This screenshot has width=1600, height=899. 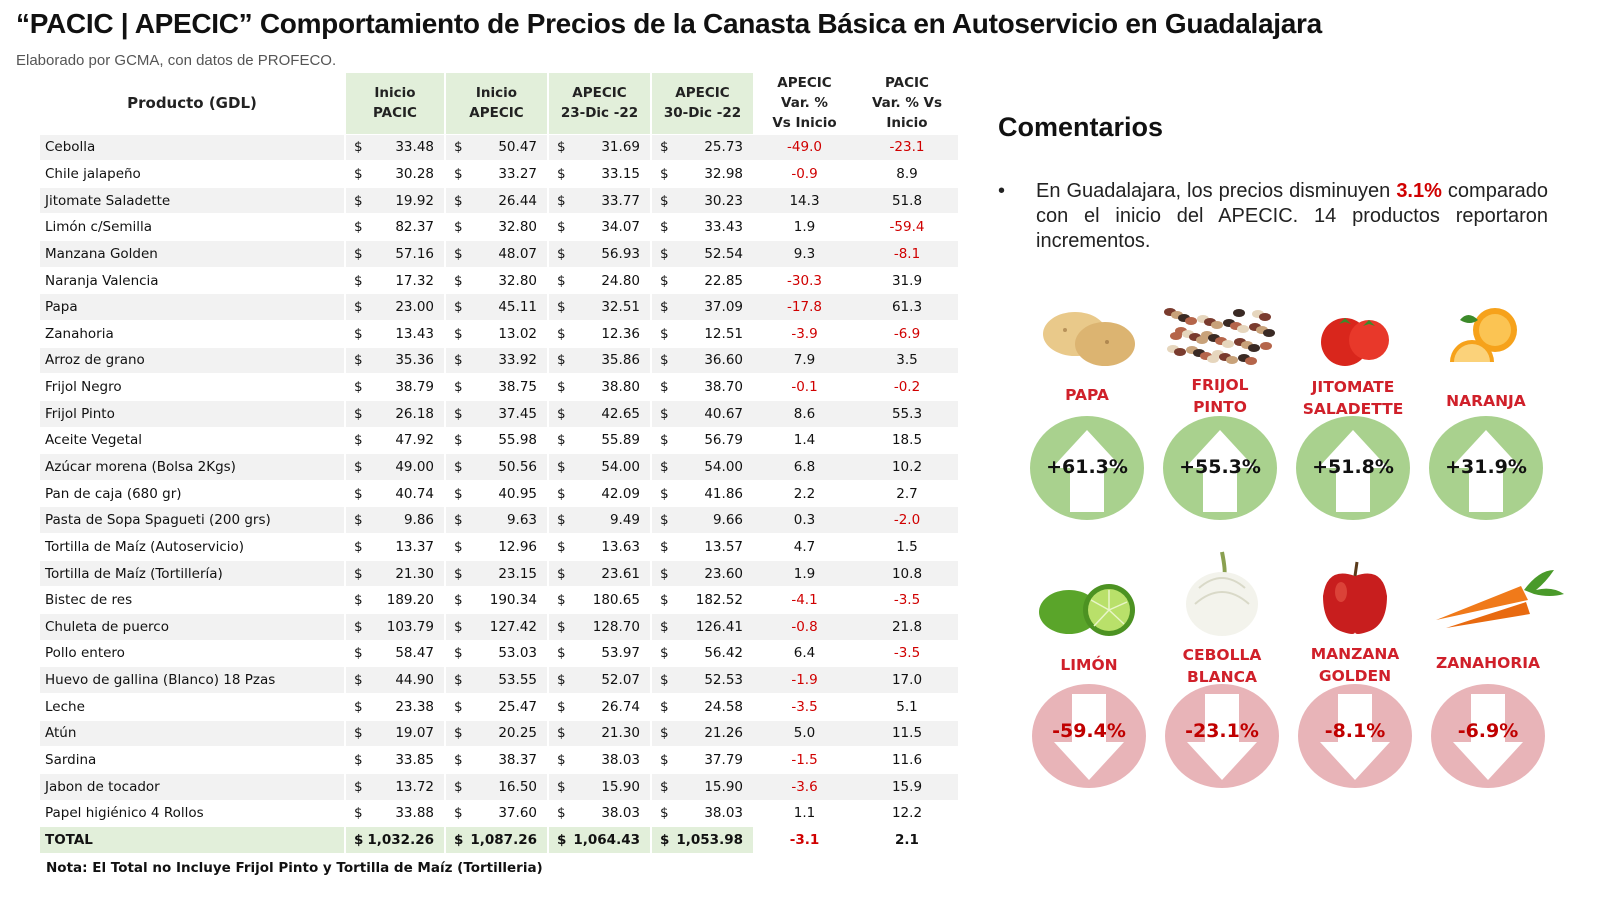 What do you see at coordinates (496, 333) in the screenshot?
I see `inicio-apecic-cell: 13.02` at bounding box center [496, 333].